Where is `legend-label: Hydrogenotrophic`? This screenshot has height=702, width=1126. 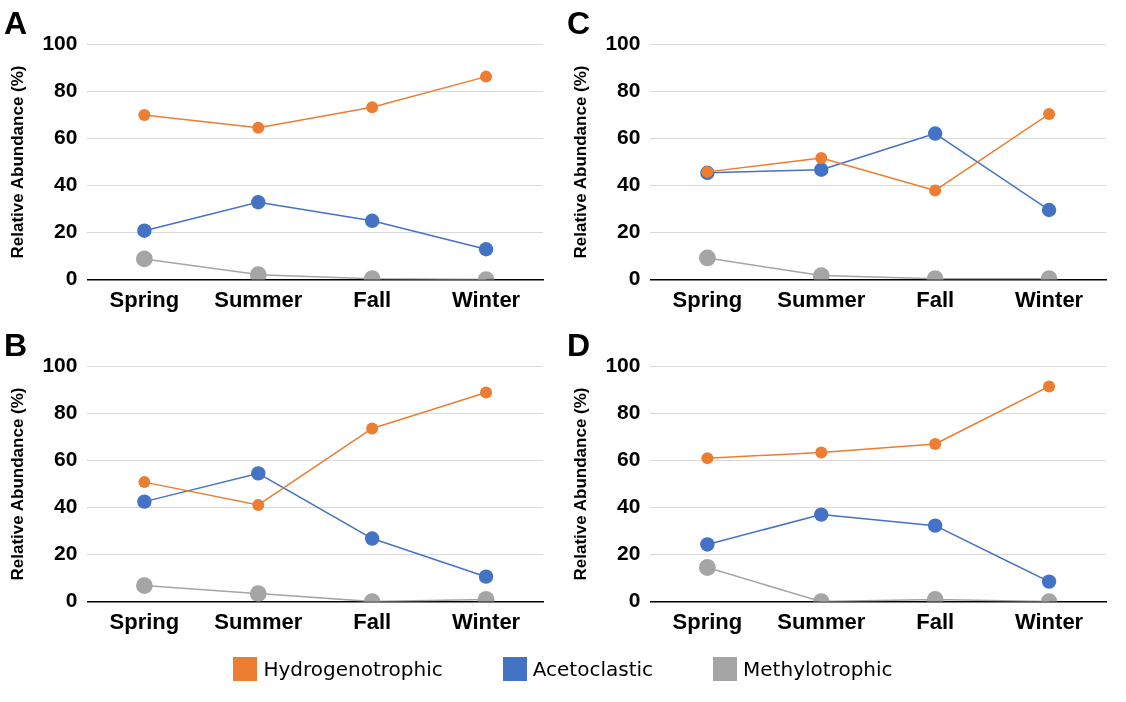 legend-label: Hydrogenotrophic is located at coordinates (353, 669).